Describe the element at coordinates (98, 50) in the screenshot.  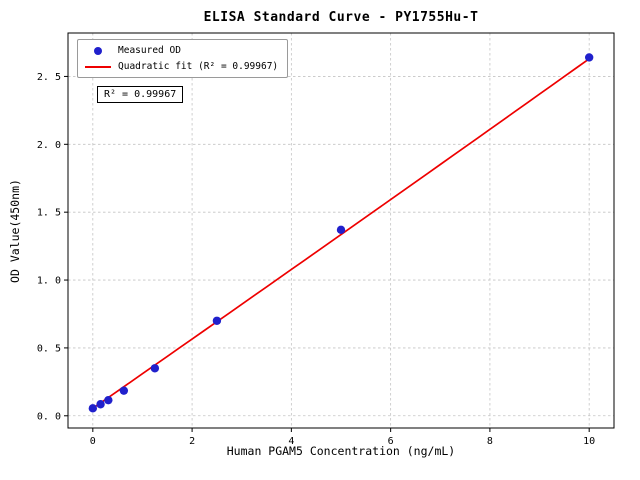
I see `scatter-marker-icon` at that location.